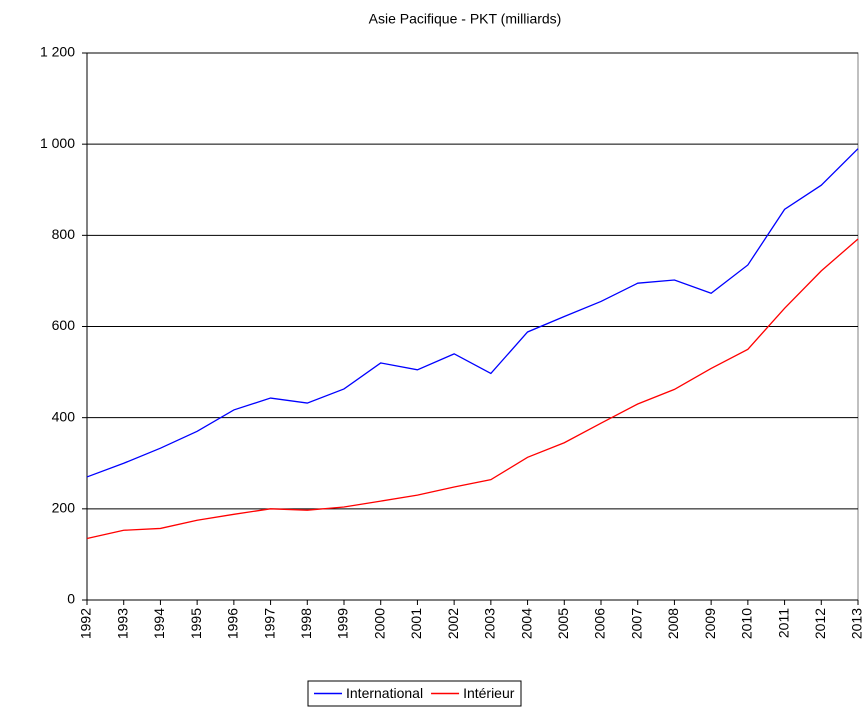 The height and width of the screenshot is (709, 867). Describe the element at coordinates (600, 623) in the screenshot. I see `x-tick-label: 2006` at that location.